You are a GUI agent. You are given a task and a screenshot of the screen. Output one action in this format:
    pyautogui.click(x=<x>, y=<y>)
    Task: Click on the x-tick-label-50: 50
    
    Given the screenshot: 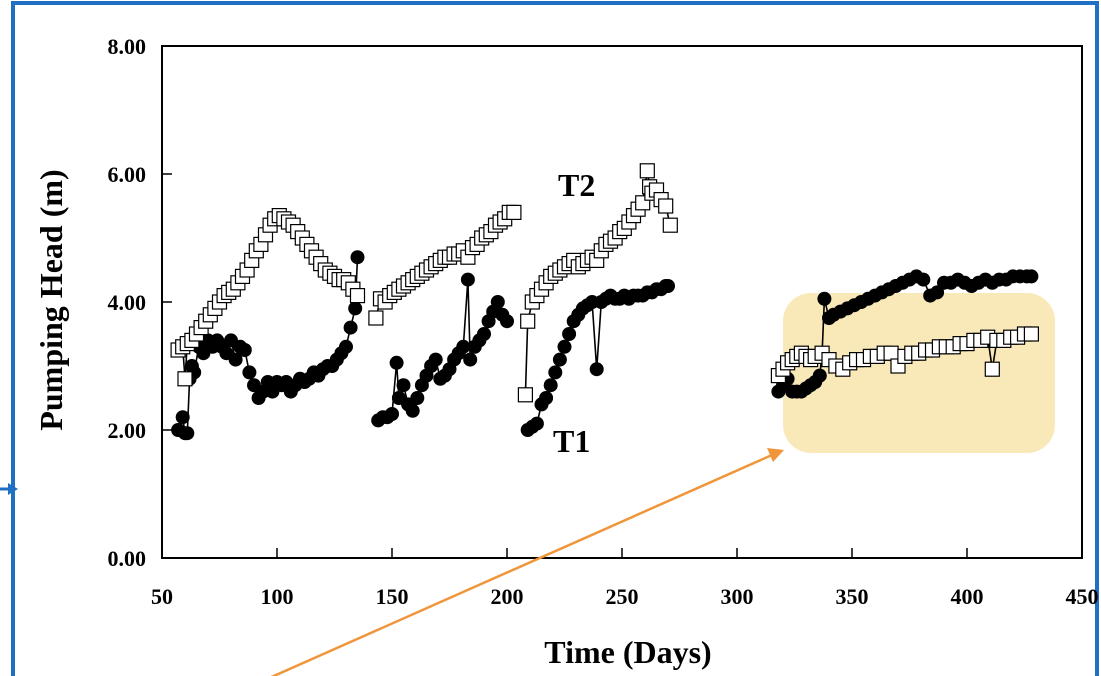 What is the action you would take?
    pyautogui.click(x=162, y=596)
    